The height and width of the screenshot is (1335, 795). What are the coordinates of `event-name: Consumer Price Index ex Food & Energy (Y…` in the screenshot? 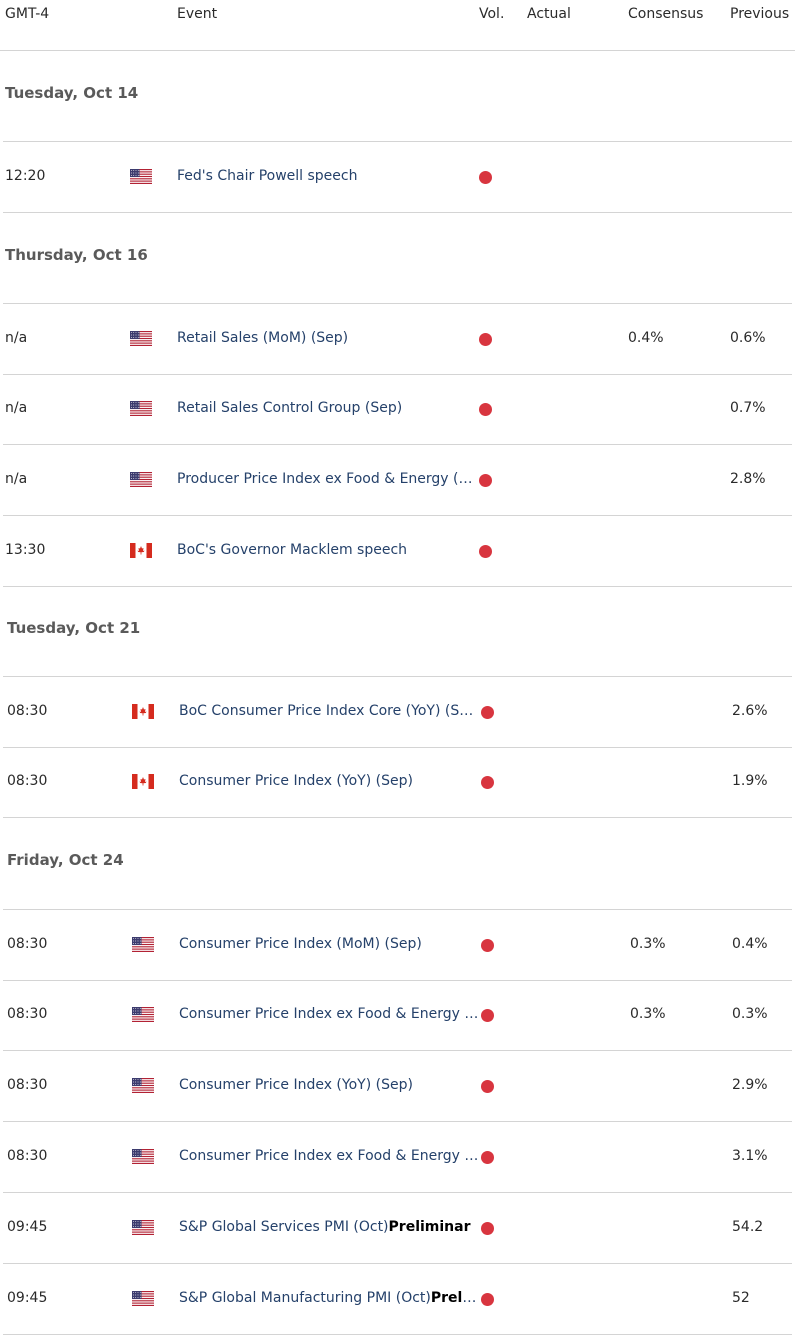 It's located at (329, 1156).